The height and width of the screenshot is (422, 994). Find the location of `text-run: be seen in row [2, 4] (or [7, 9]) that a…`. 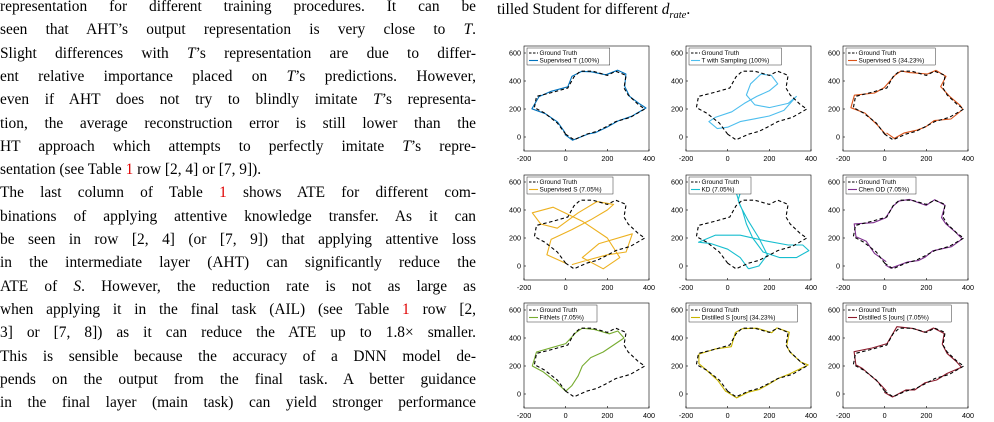

text-run: be seen in row [2, 4] (or [7, 9]) that a… is located at coordinates (238, 239).